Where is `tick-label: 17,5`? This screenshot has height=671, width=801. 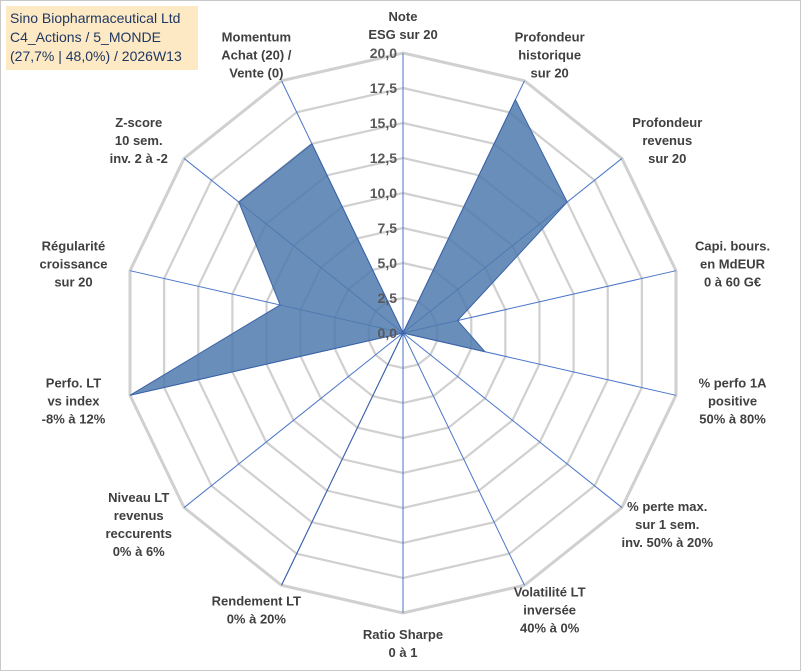 tick-label: 17,5 is located at coordinates (383, 88).